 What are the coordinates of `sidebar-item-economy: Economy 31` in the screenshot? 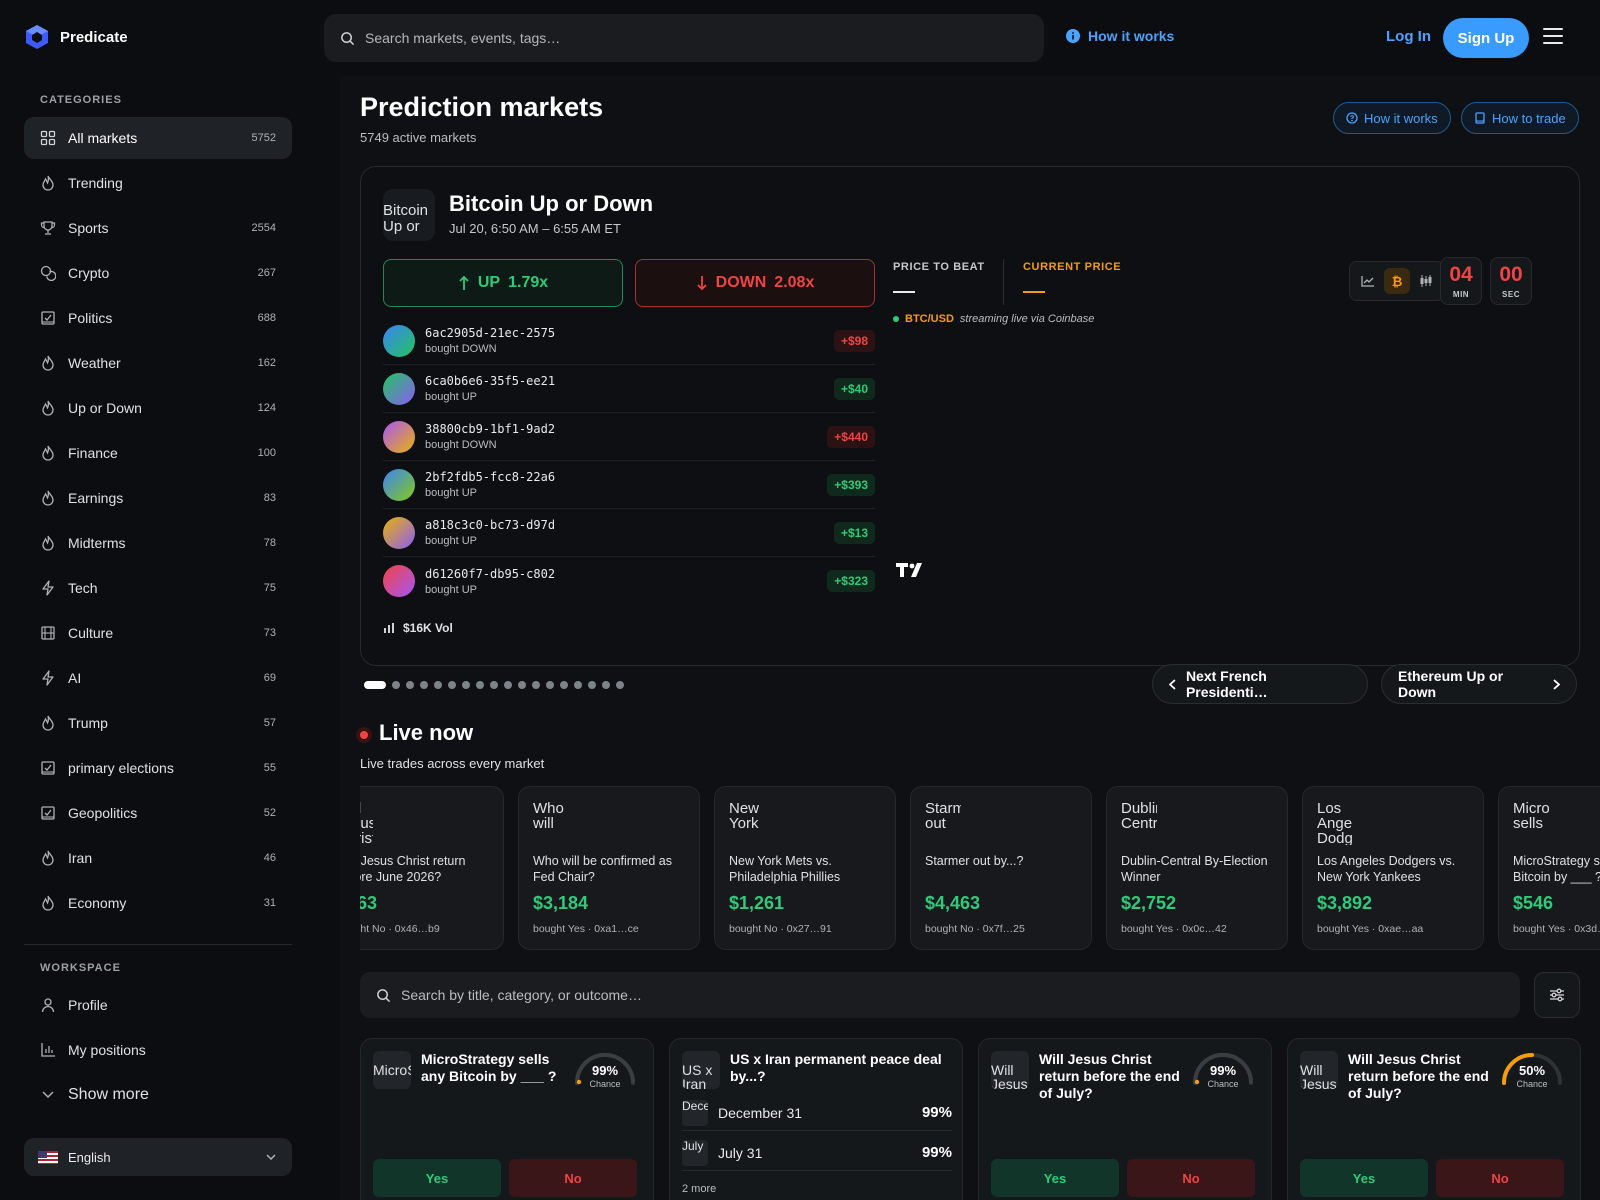 It's located at (158, 903).